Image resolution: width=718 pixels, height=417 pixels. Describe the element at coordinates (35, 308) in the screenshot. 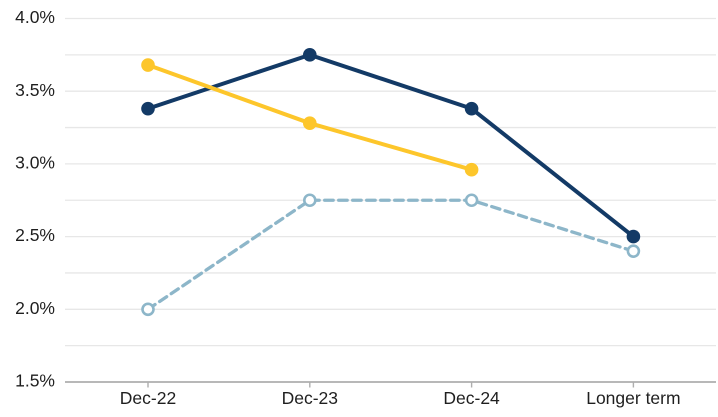

I see `y-axis-tick-label: 2.0%` at that location.